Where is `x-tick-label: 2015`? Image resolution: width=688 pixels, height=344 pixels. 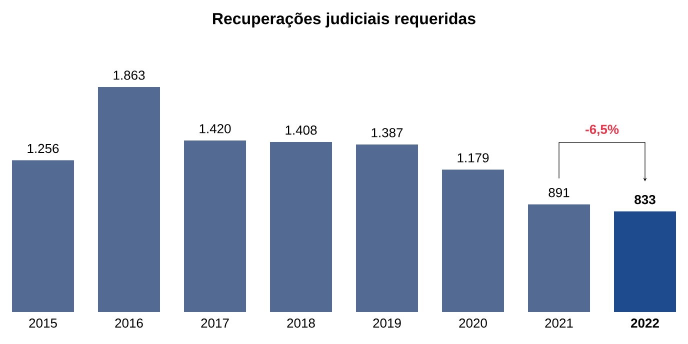
x-tick-label: 2015 is located at coordinates (43, 323).